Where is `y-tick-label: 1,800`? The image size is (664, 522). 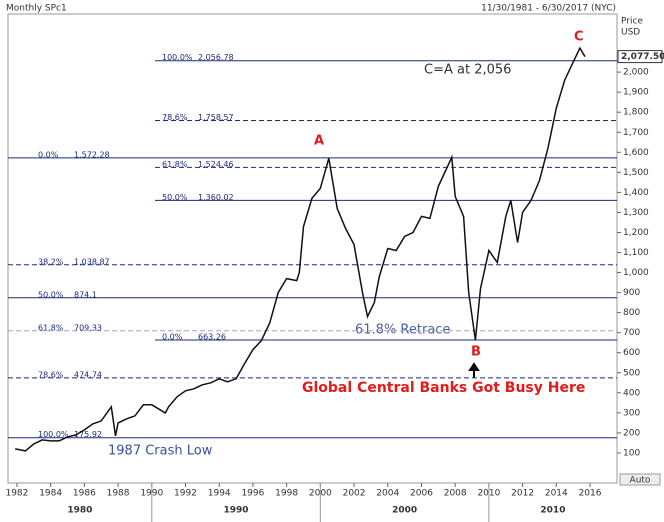
y-tick-label: 1,800 is located at coordinates (636, 113).